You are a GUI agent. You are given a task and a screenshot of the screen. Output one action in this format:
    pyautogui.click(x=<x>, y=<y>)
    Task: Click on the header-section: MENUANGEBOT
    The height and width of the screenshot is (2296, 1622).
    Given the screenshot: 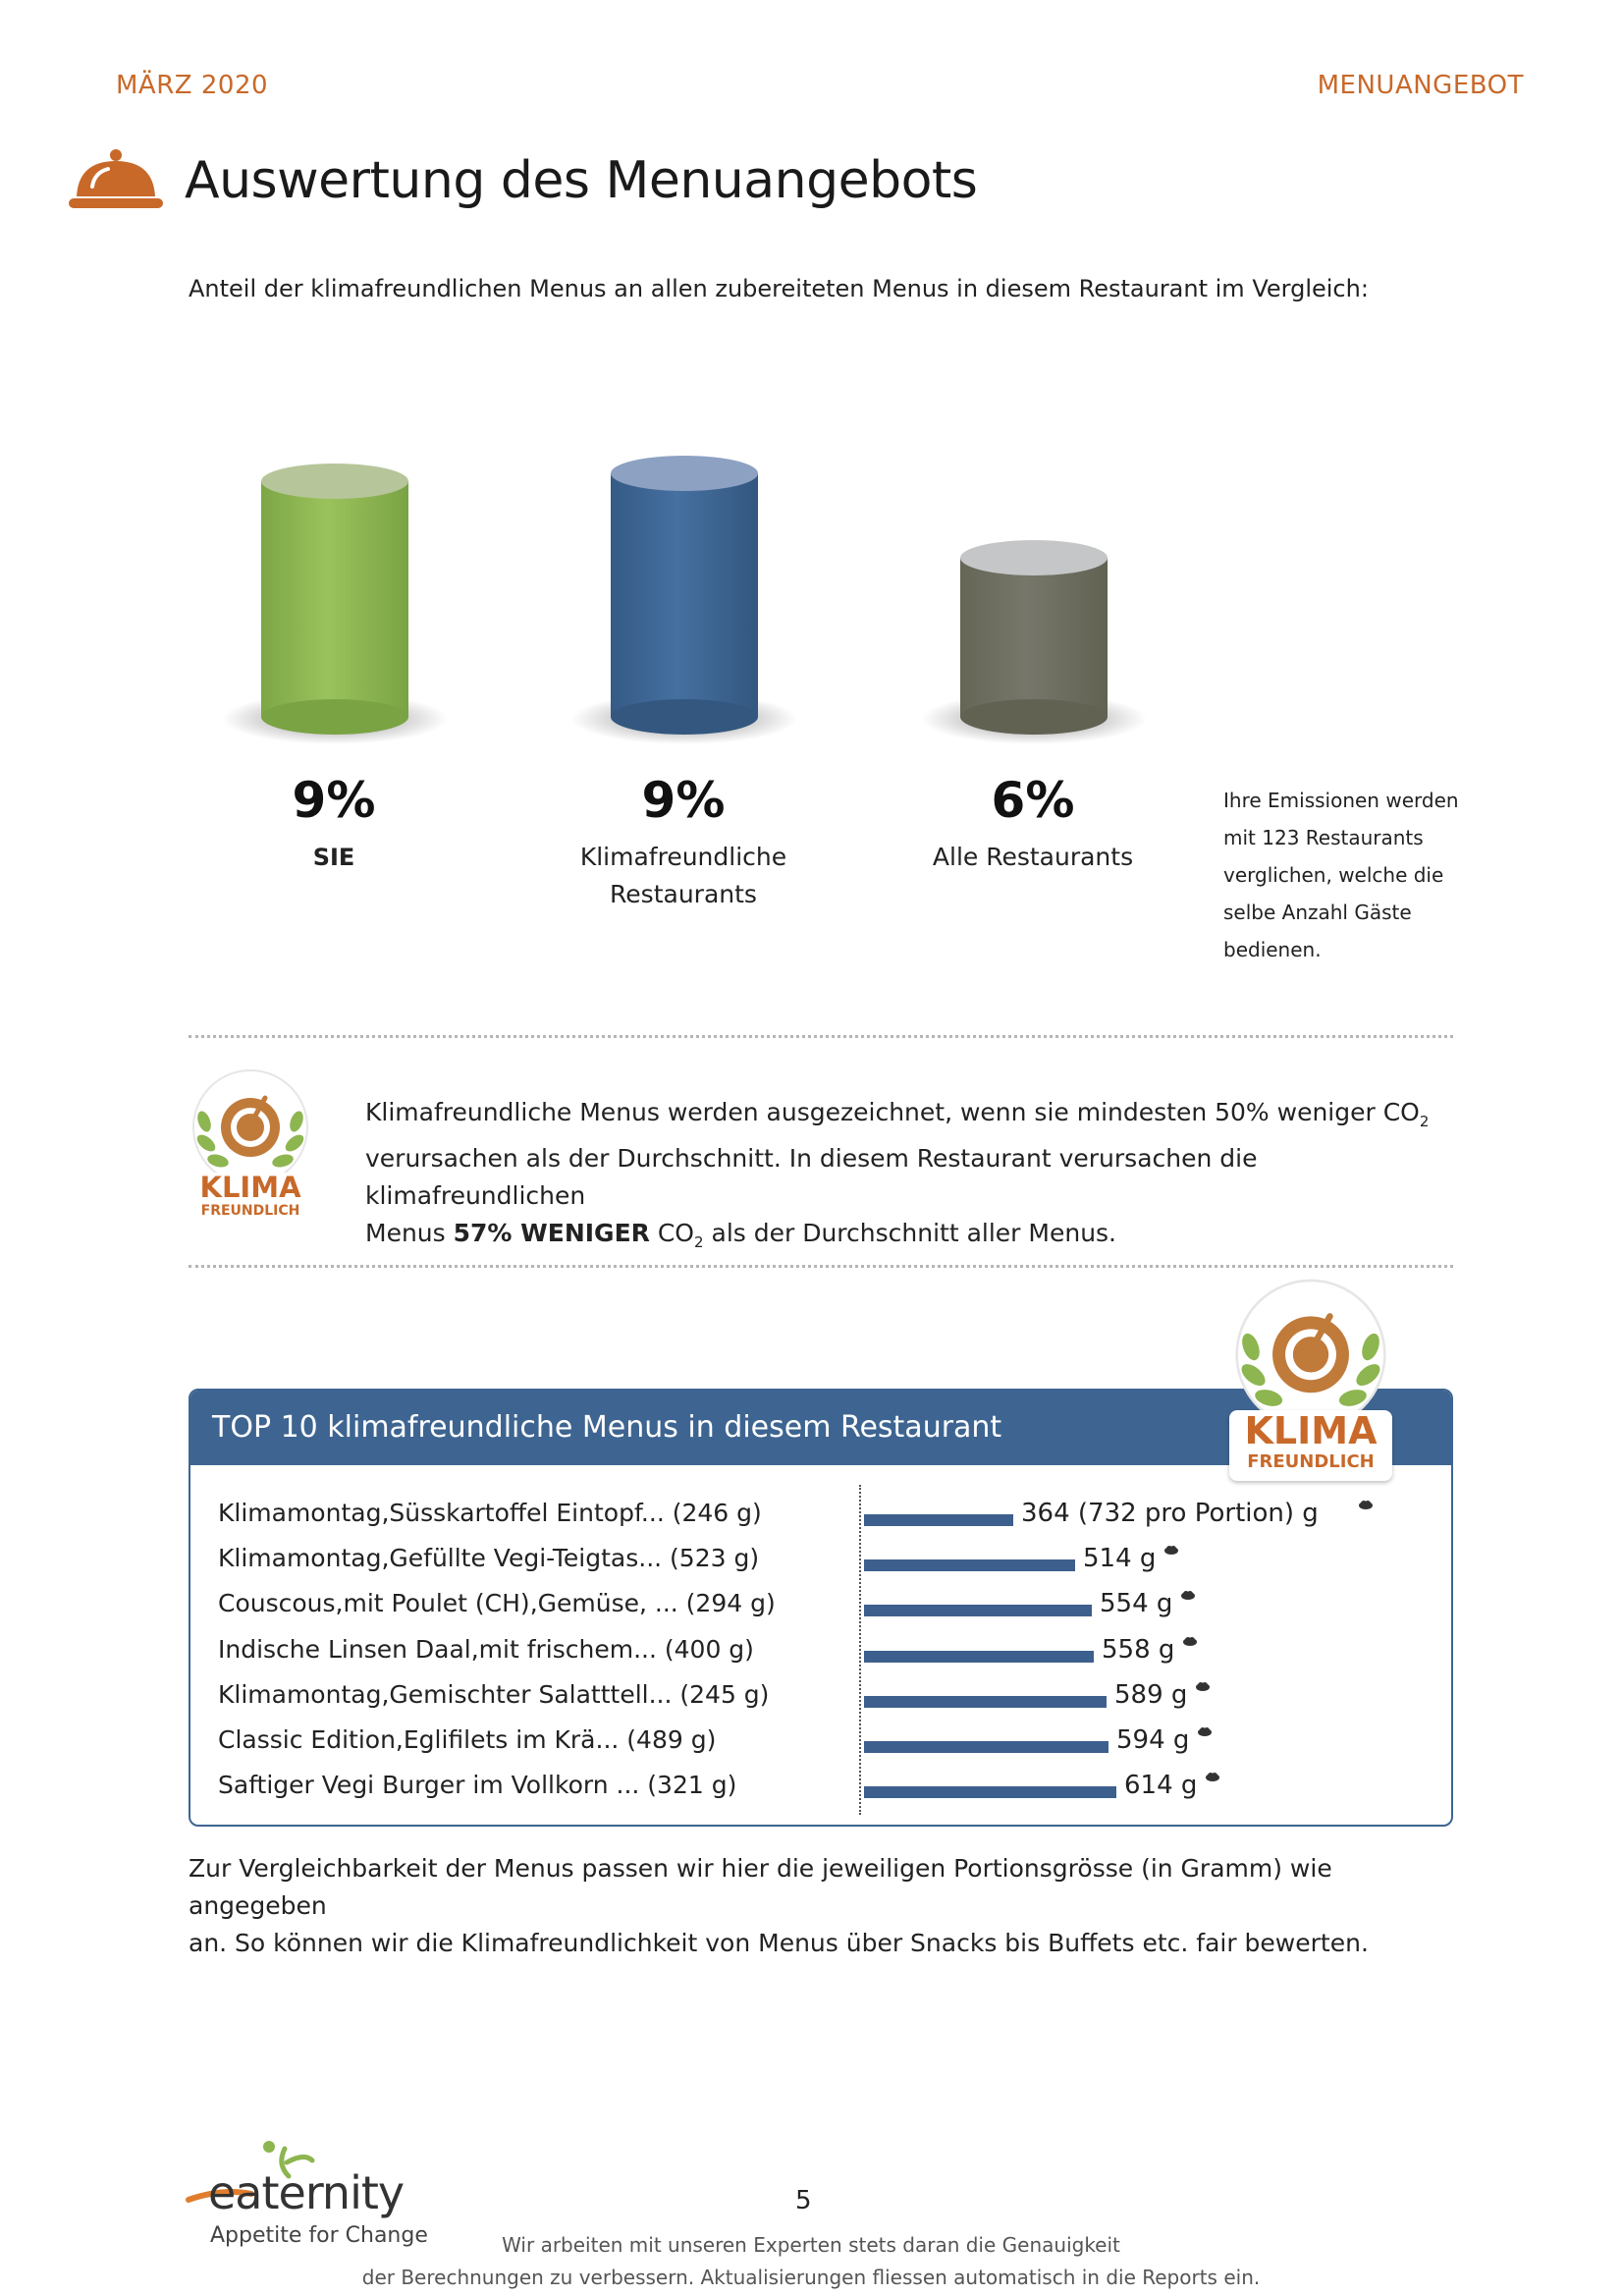 What is the action you would take?
    pyautogui.click(x=1420, y=85)
    